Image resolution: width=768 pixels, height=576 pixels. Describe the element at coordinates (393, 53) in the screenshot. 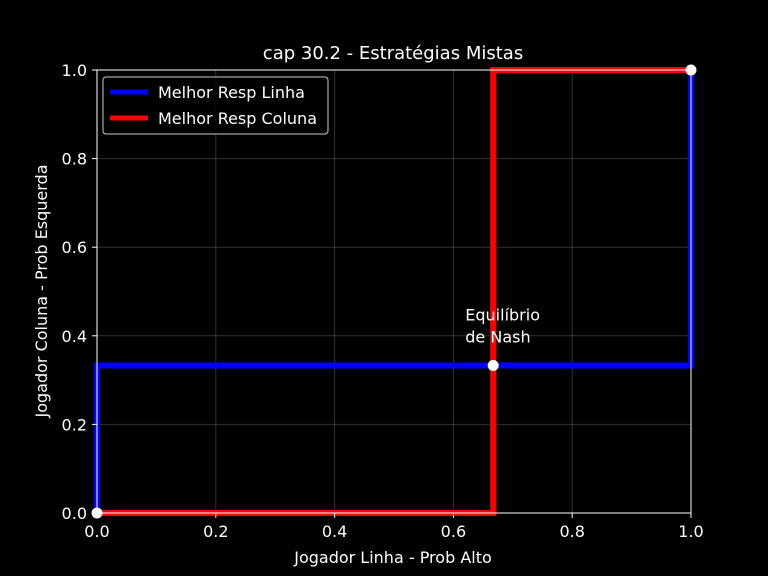

I see `chart-title: cap 30.2 - Estratégias Mistas` at that location.